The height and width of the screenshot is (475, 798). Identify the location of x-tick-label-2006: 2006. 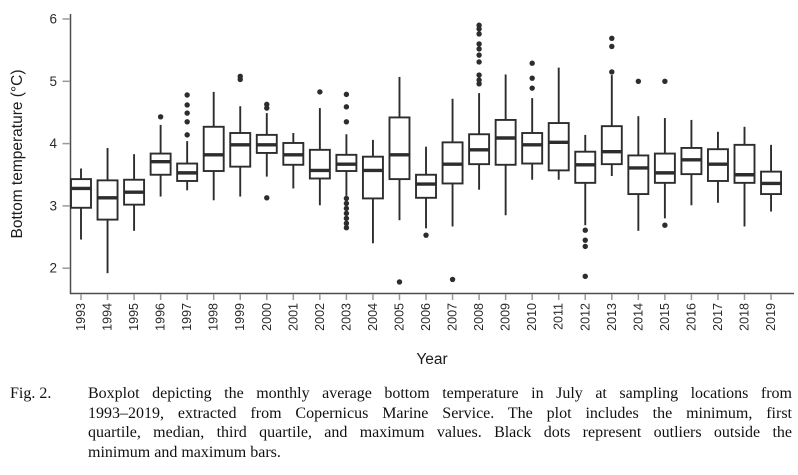
(426, 317).